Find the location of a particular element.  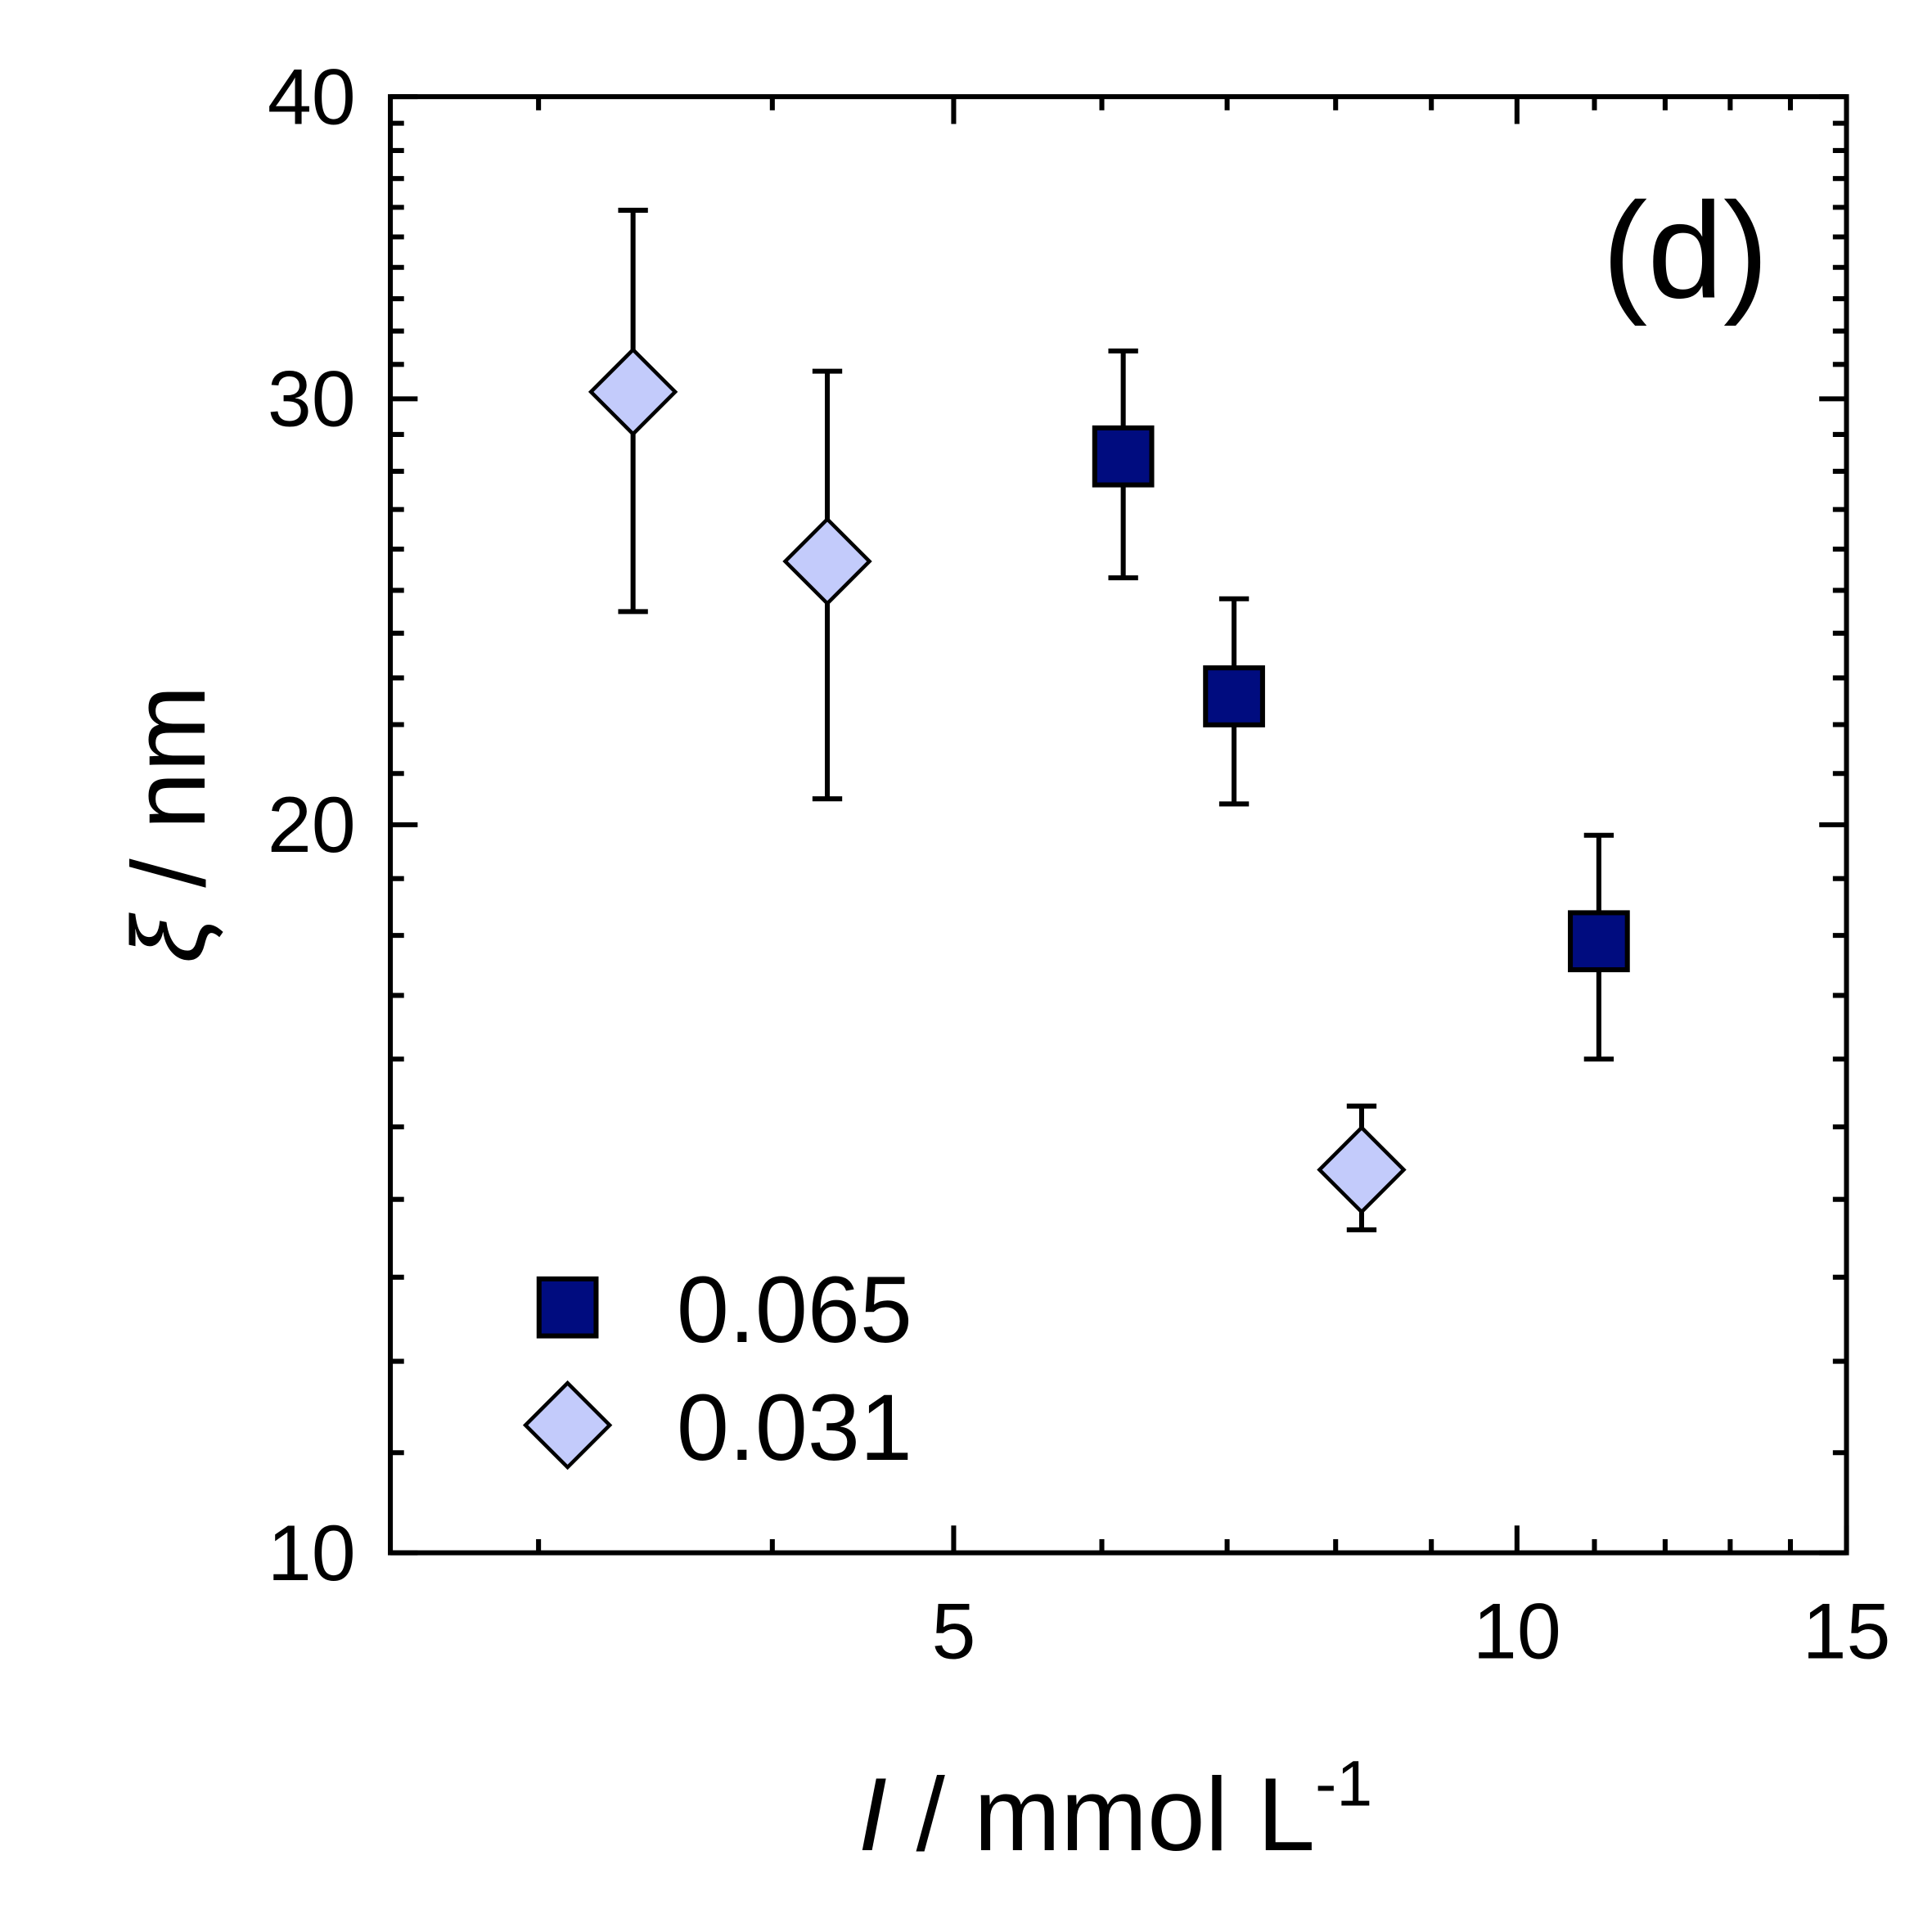

y-tick-label: 20 is located at coordinates (312, 824).